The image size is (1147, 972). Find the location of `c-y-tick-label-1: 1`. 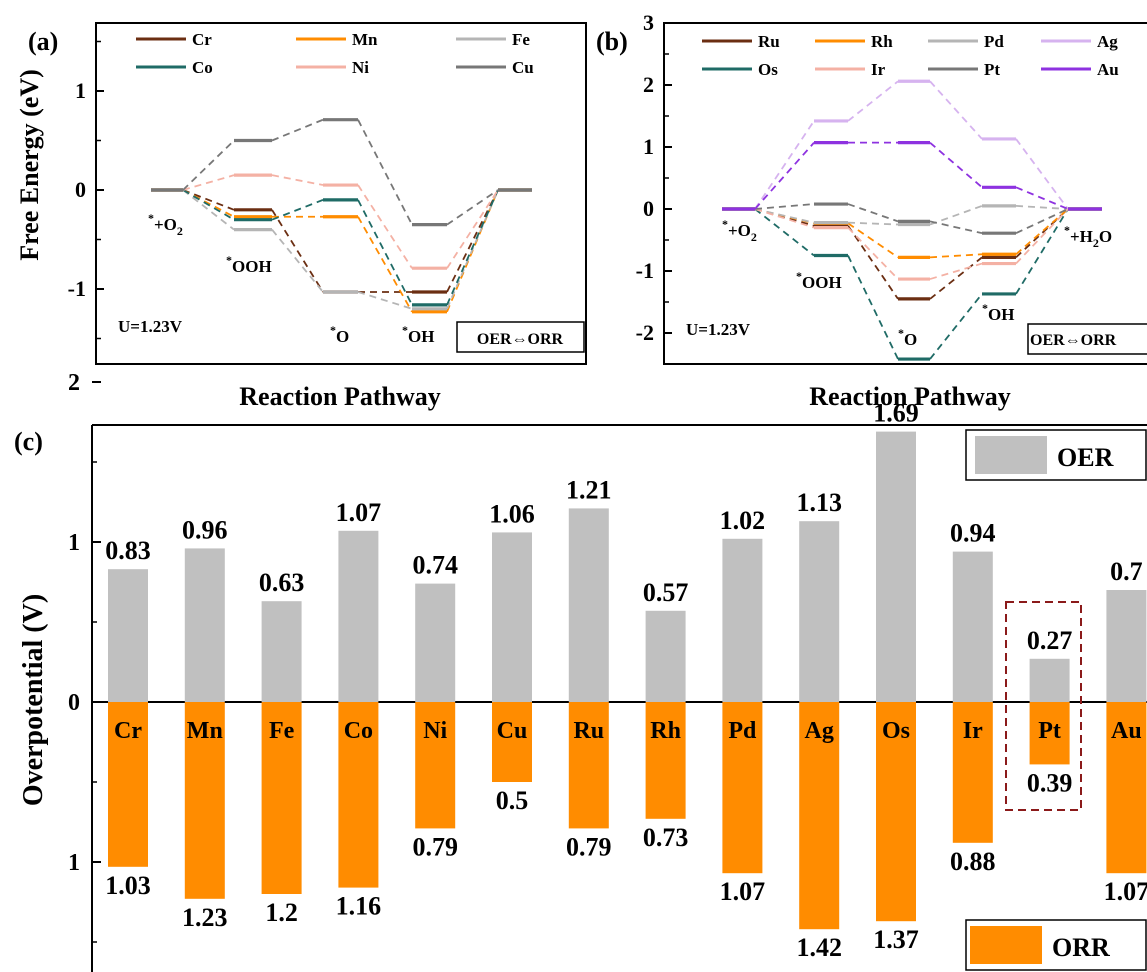

c-y-tick-label-1: 1 is located at coordinates (74, 543).